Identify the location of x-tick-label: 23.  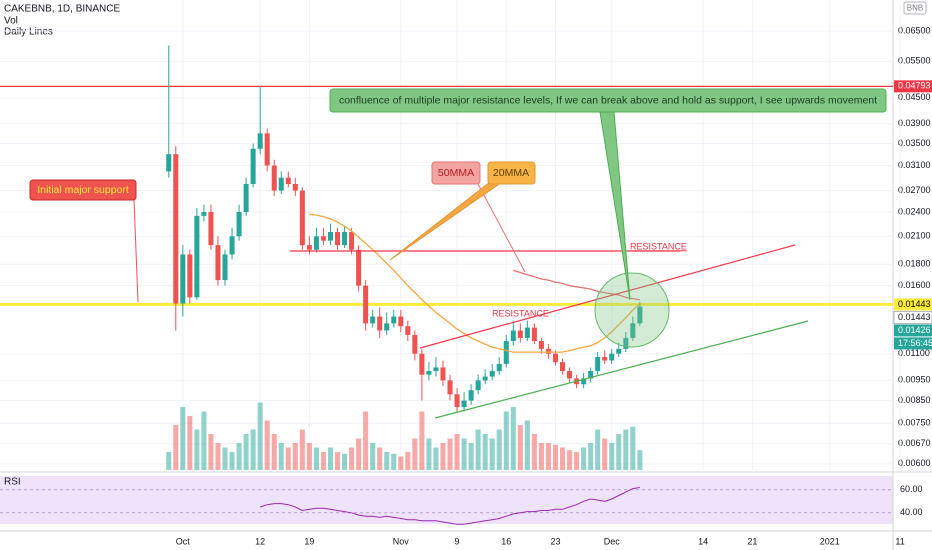
(555, 541).